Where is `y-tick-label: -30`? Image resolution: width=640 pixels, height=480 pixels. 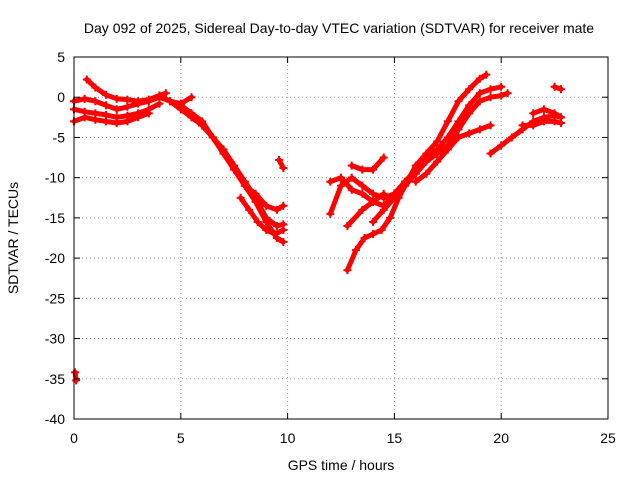
y-tick-label: -30 is located at coordinates (55, 339).